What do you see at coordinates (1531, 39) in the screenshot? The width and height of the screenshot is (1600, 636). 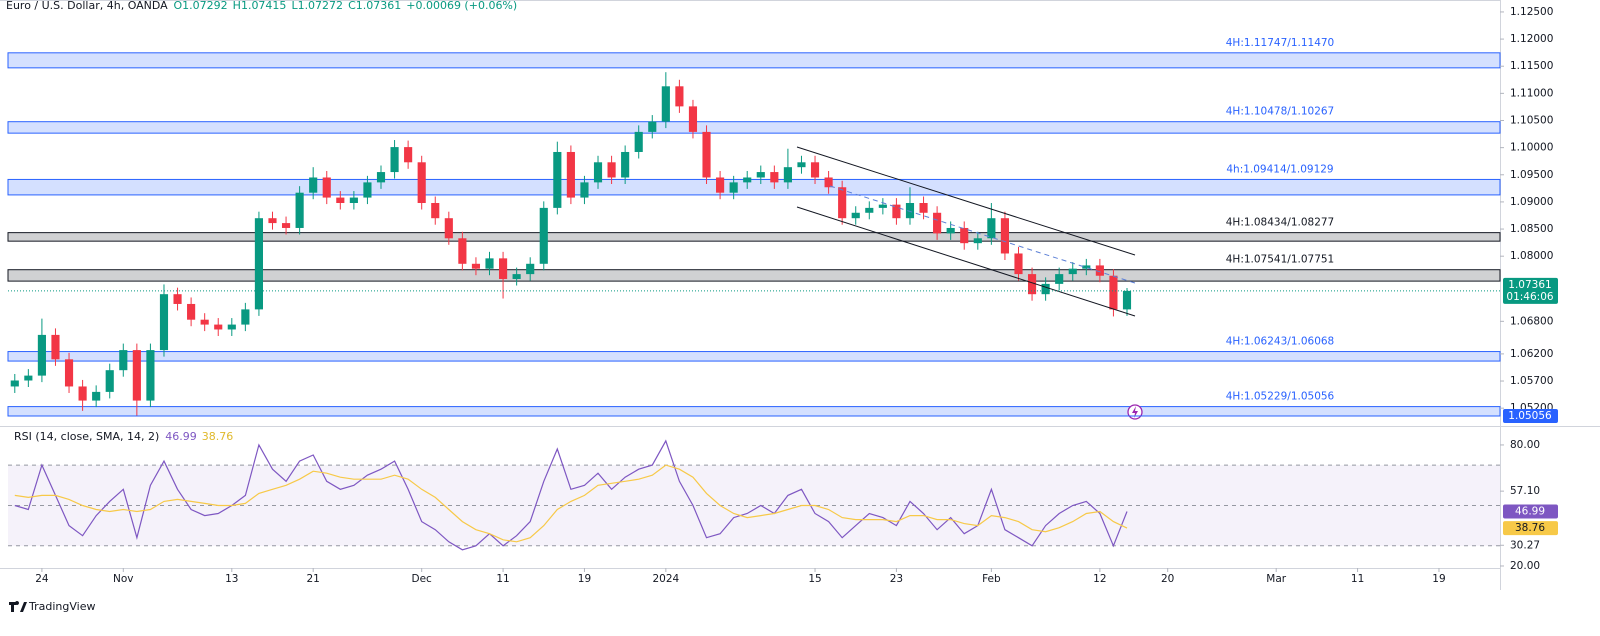 I see `y-tick-label: 1.12000` at bounding box center [1531, 39].